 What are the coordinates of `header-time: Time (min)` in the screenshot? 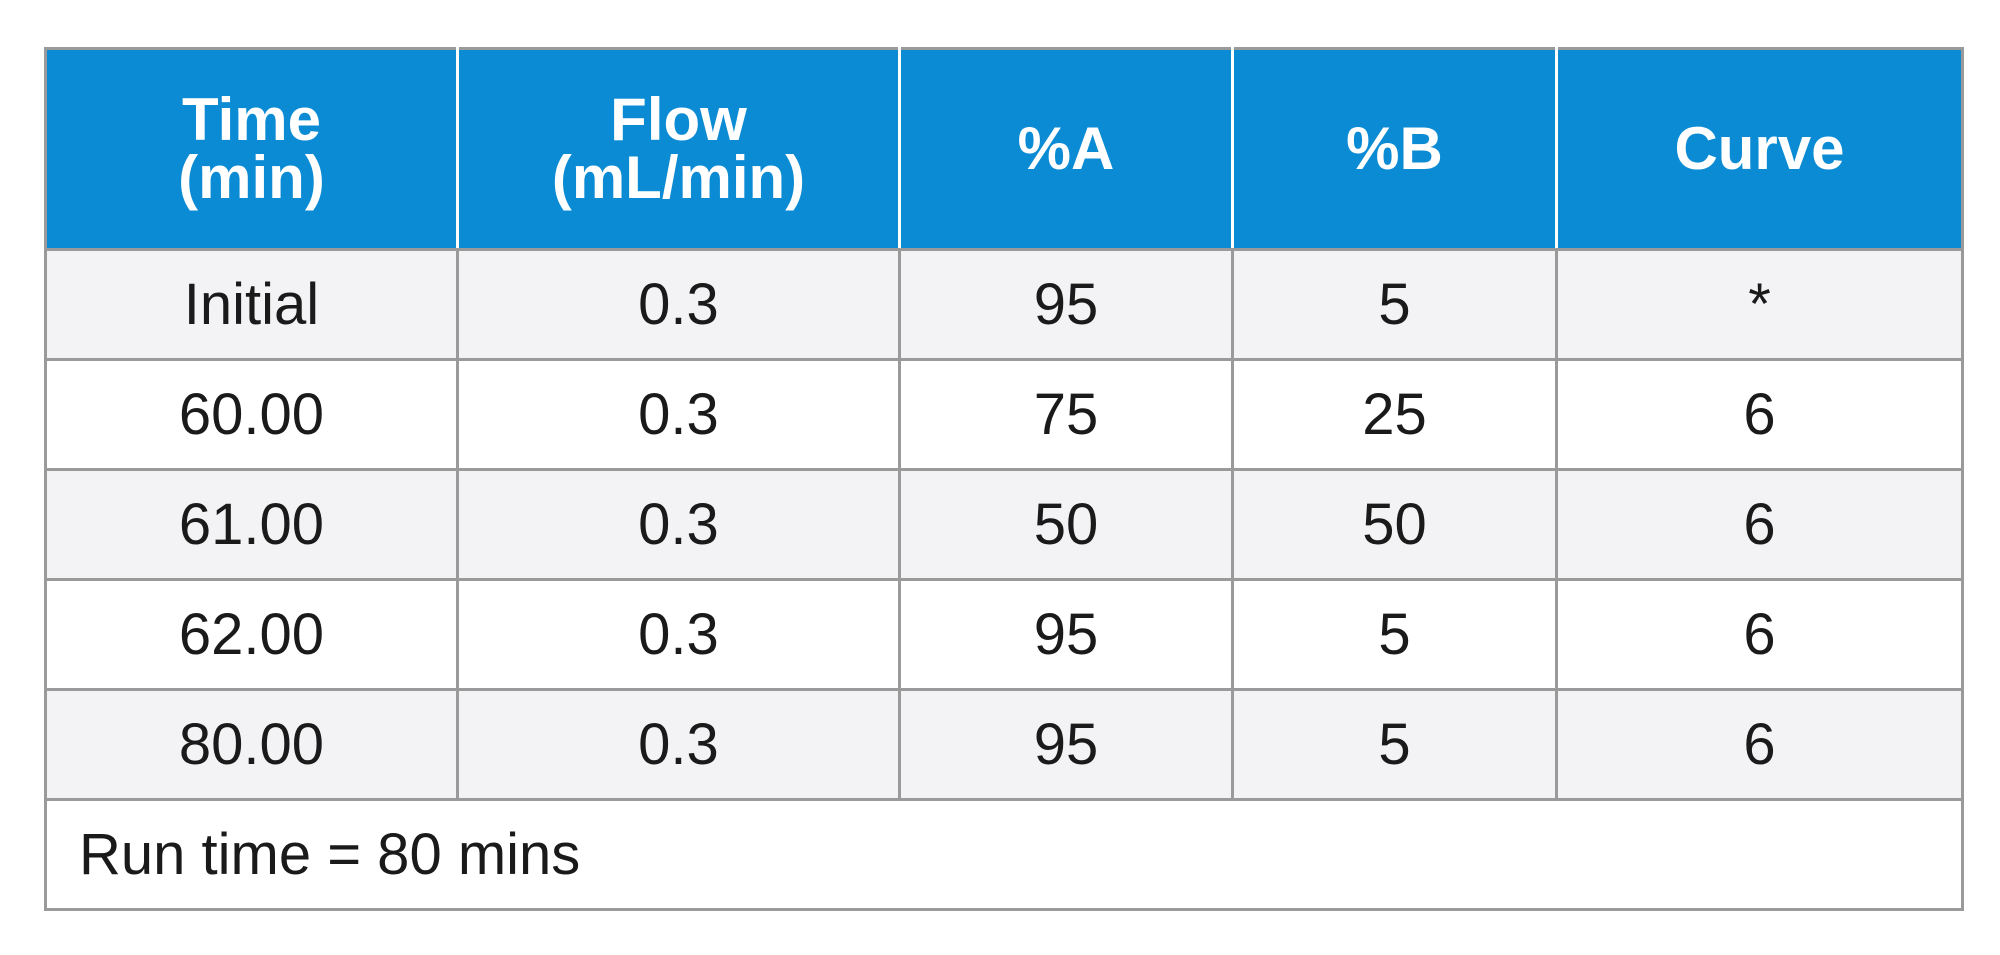 It's located at (251, 149).